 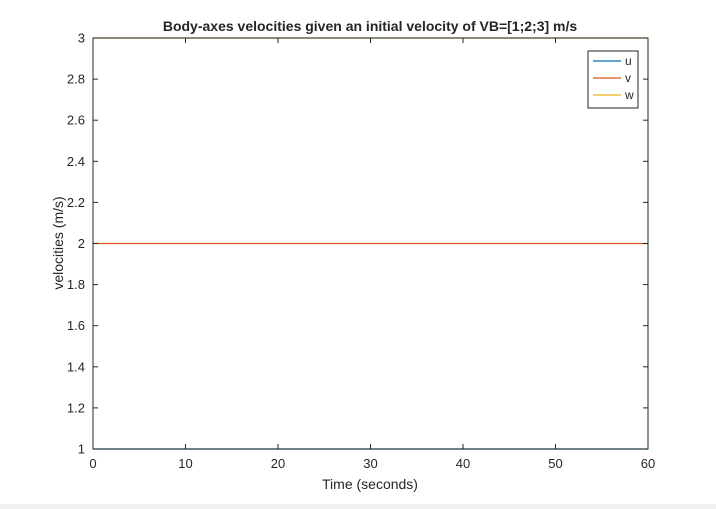 I want to click on x-tick-label: 20, so click(x=278, y=463).